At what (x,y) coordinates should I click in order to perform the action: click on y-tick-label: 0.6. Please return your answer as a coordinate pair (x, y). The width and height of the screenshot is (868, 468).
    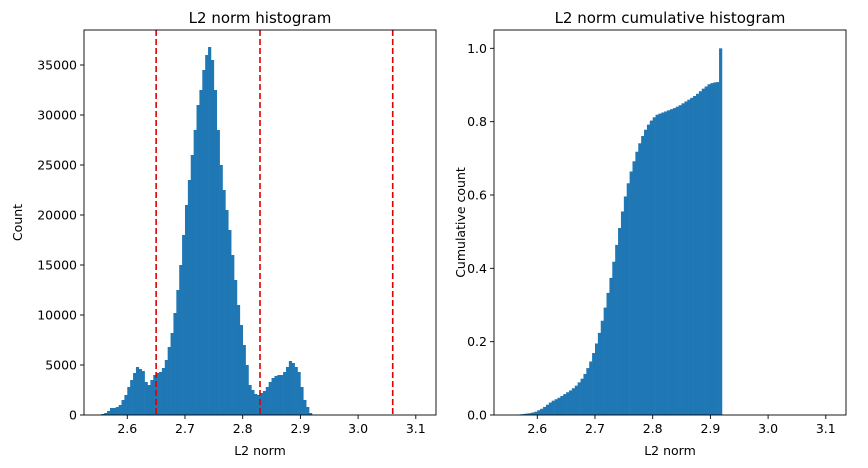
    Looking at the image, I should click on (477, 195).